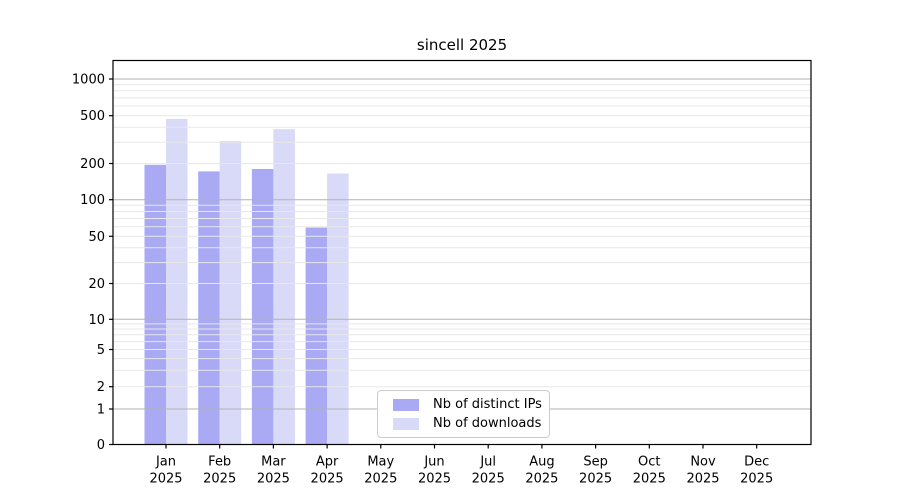 Image resolution: width=900 pixels, height=500 pixels. I want to click on bar-downloads-mar, so click(284, 287).